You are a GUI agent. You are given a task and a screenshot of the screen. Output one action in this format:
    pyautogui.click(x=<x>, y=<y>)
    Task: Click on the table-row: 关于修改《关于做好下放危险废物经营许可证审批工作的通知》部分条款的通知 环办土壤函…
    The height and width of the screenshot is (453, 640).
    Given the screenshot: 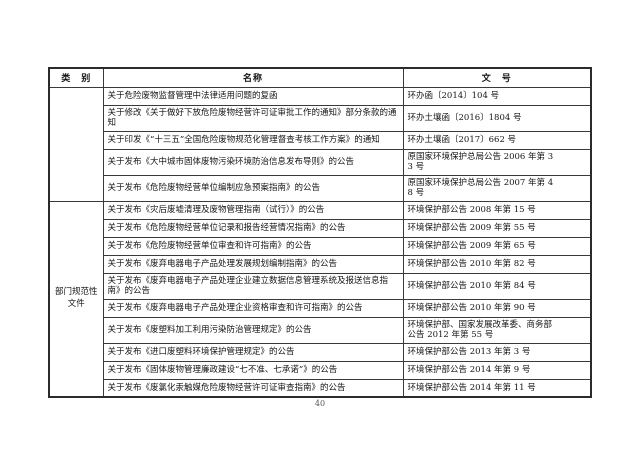 What is the action you would take?
    pyautogui.click(x=320, y=118)
    